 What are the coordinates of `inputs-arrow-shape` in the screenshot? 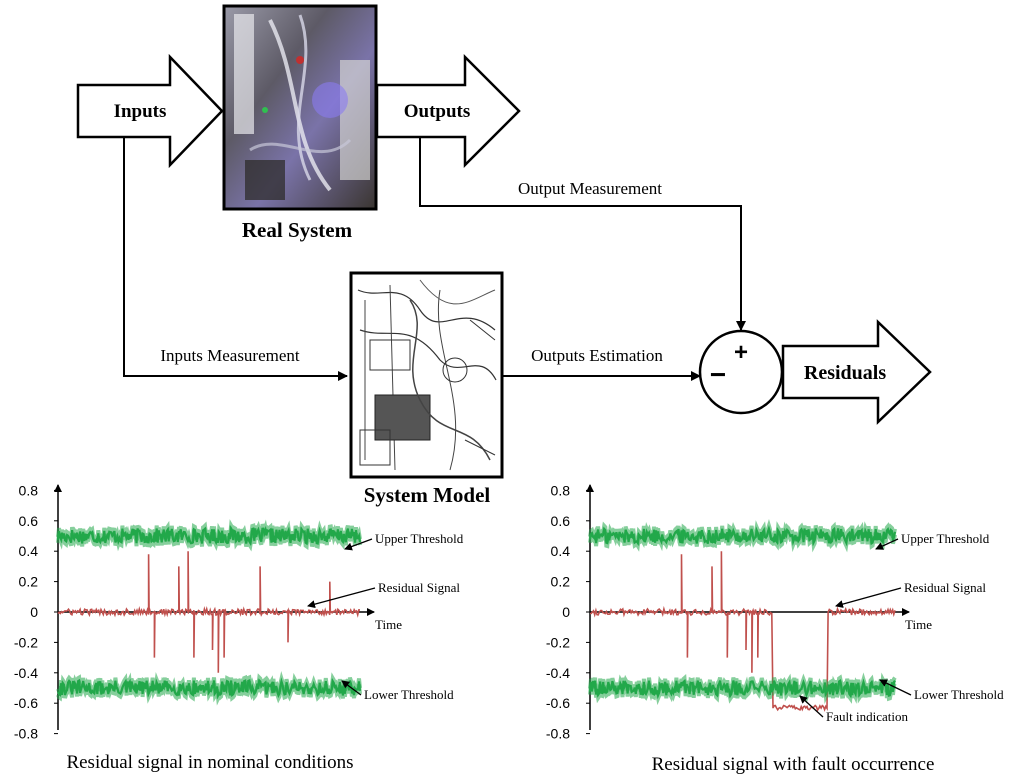 It's located at (150, 111).